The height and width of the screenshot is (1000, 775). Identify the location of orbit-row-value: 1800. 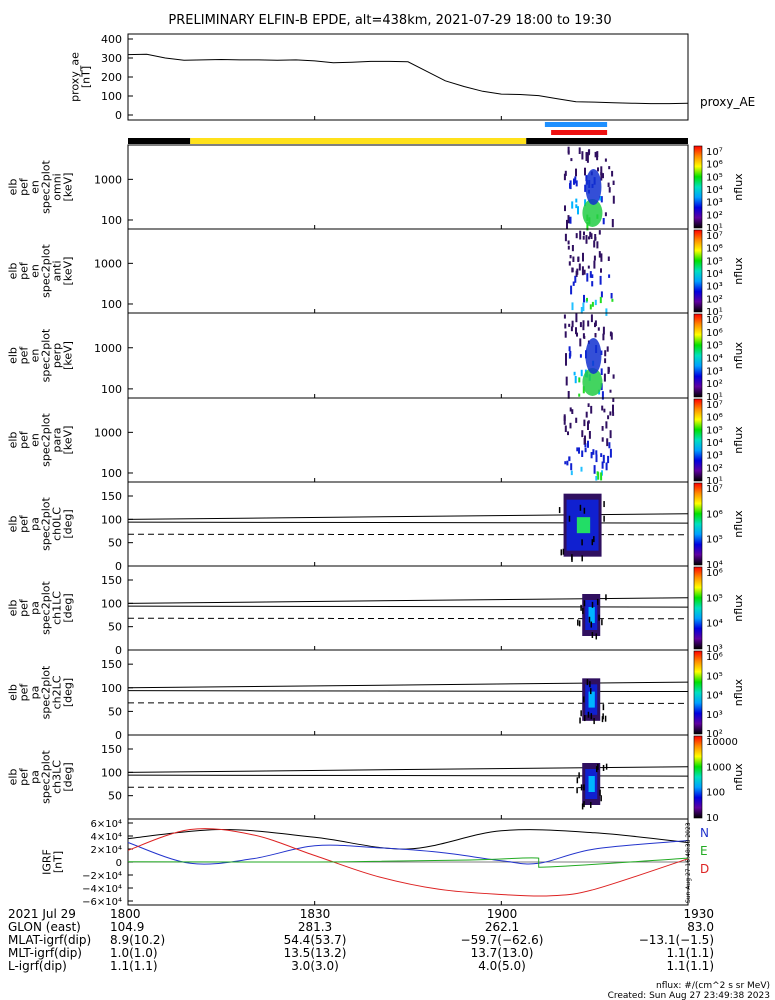
(125, 914).